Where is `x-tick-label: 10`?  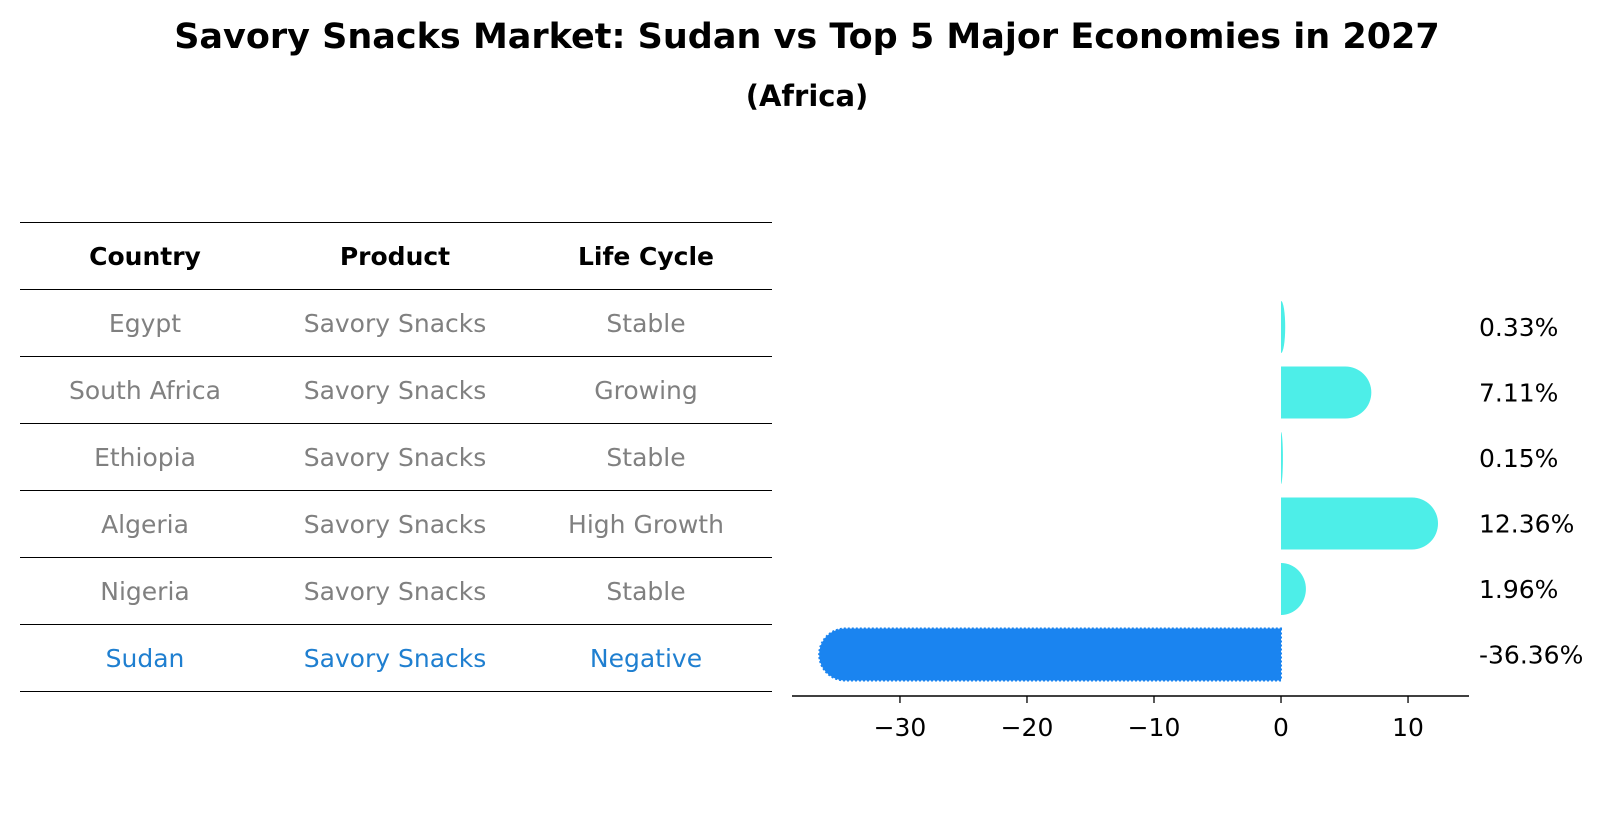 x-tick-label: 10 is located at coordinates (1408, 727).